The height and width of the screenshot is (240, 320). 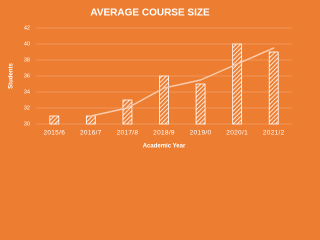 What do you see at coordinates (164, 147) in the screenshot?
I see `x-axis-title: Academic Year` at bounding box center [164, 147].